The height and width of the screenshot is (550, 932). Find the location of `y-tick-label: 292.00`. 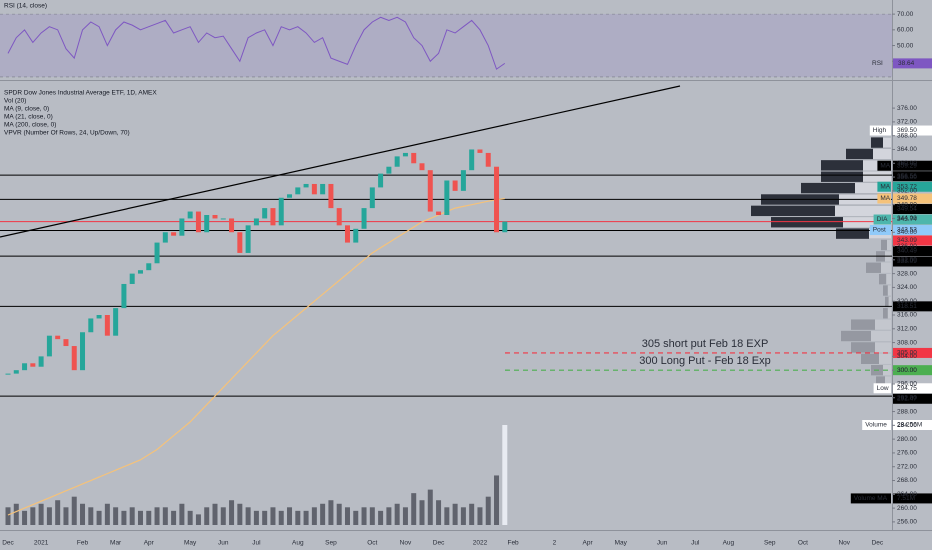

y-tick-label: 292.00 is located at coordinates (907, 397).